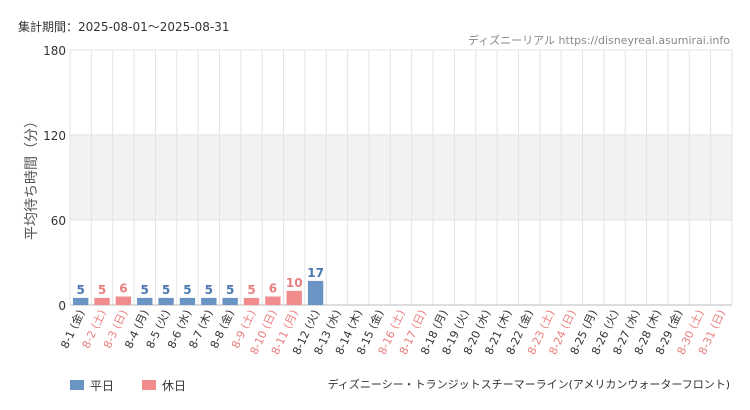 Image resolution: width=750 pixels, height=410 pixels. Describe the element at coordinates (32, 177) in the screenshot. I see `y-axis-title: 平均待ち時間（分）` at that location.